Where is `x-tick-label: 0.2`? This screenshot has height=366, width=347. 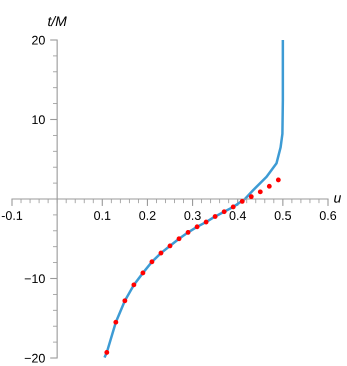 x-tick-label: 0.2 is located at coordinates (147, 215).